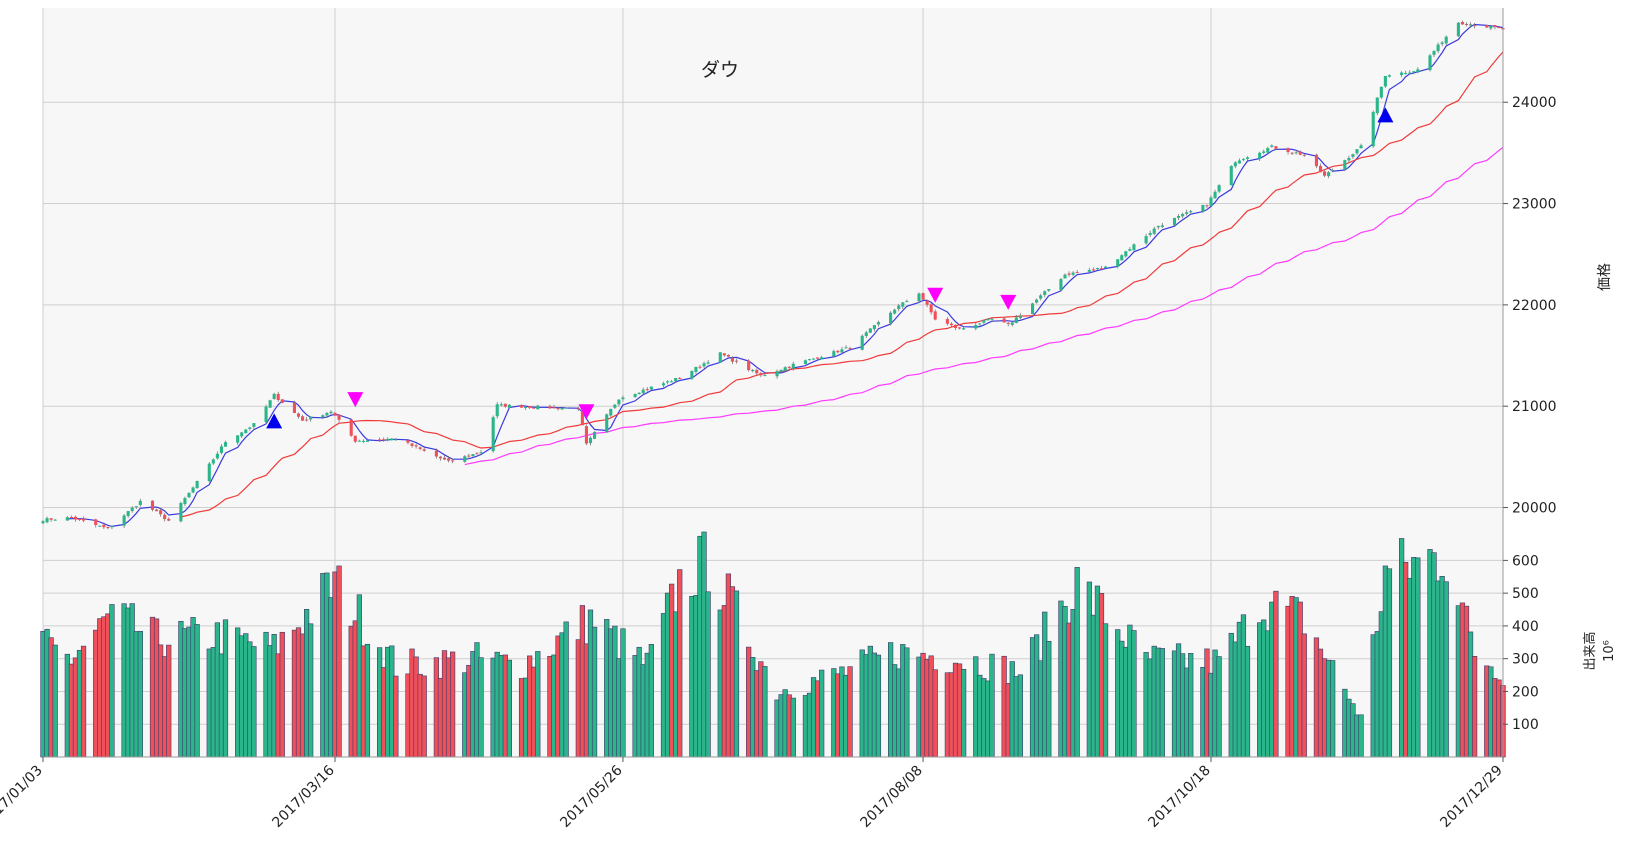 Image resolution: width=1625 pixels, height=846 pixels. I want to click on x-tick-label: 2017/05/26, so click(591, 796).